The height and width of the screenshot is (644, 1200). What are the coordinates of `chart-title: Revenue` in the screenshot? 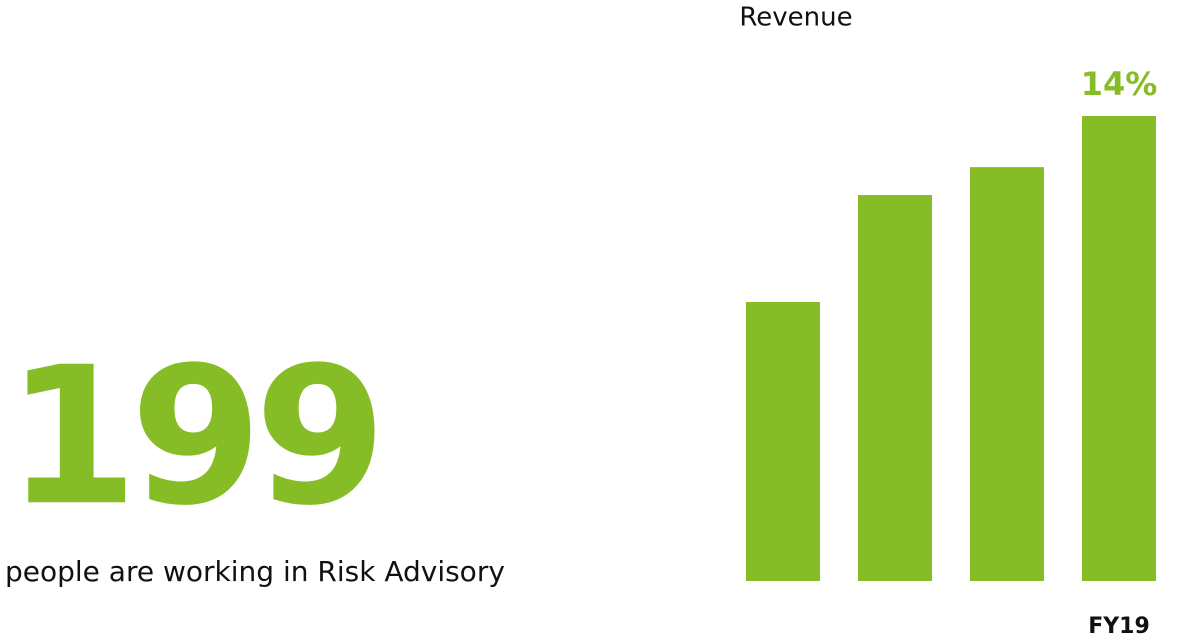 It's located at (795, 18).